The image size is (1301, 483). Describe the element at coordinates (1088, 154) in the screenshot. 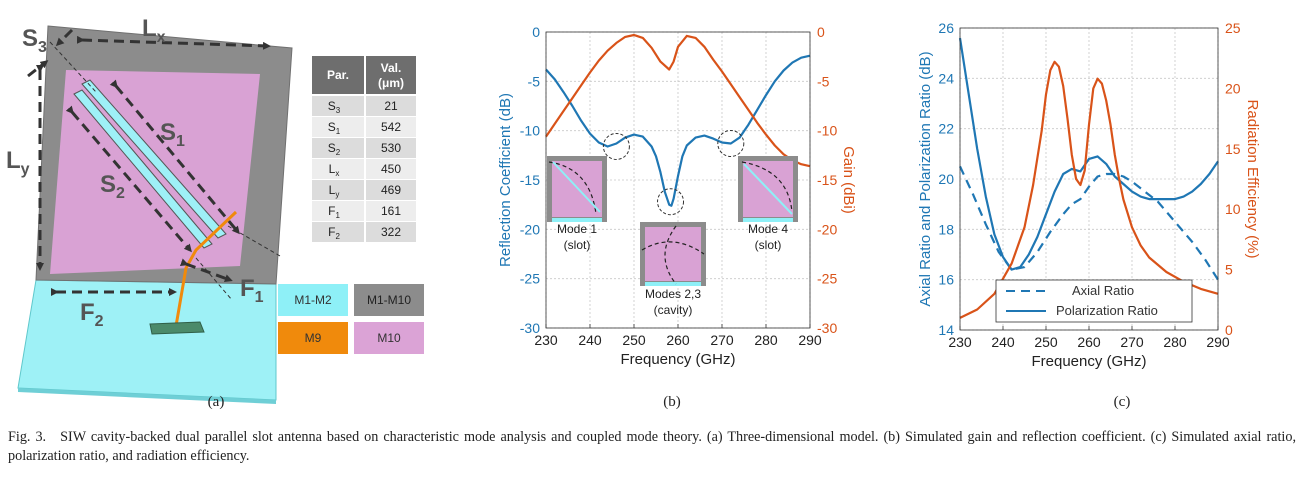

I see `series-polarization-ratio` at that location.